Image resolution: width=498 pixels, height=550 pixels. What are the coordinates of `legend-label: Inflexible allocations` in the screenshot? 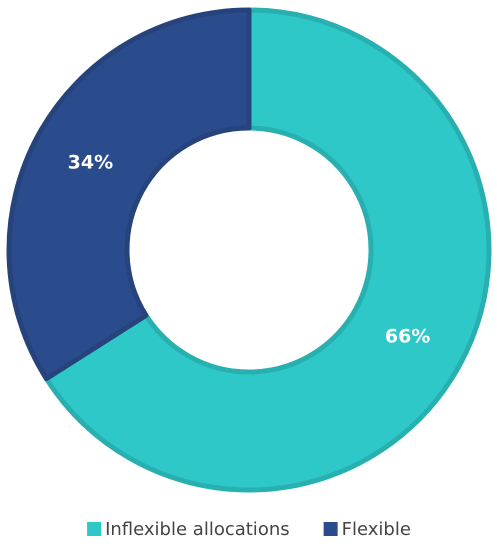 It's located at (197, 529).